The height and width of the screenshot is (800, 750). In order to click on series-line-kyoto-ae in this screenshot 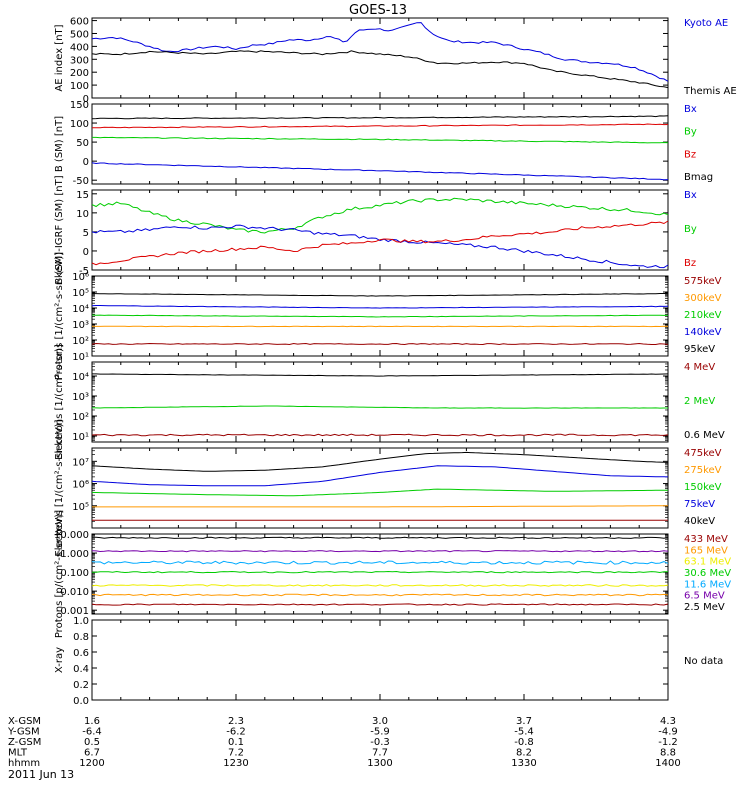, I will do `click(380, 52)`.